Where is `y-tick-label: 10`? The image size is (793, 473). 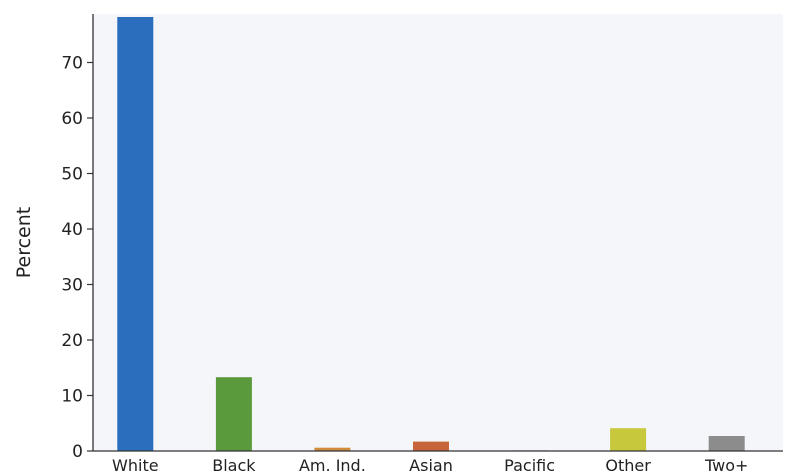 y-tick-label: 10 is located at coordinates (72, 397).